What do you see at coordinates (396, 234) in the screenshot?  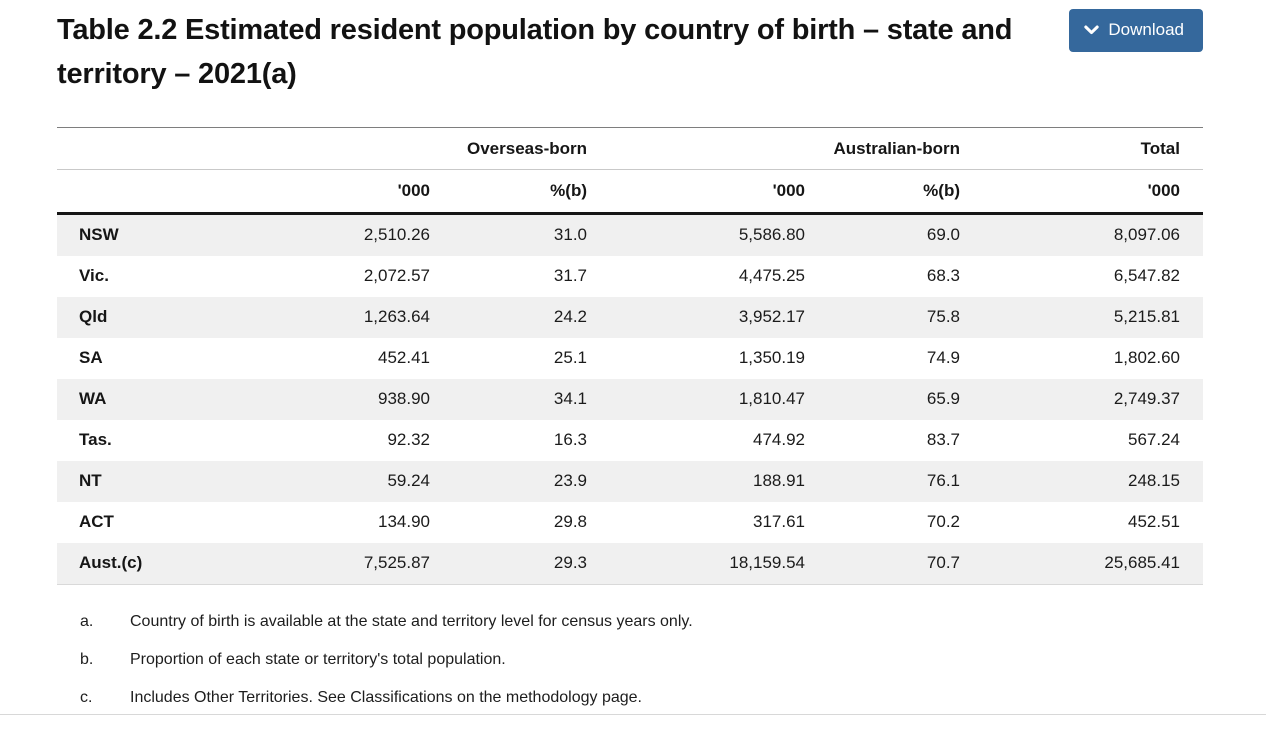 I see `cell: 2,510.26` at bounding box center [396, 234].